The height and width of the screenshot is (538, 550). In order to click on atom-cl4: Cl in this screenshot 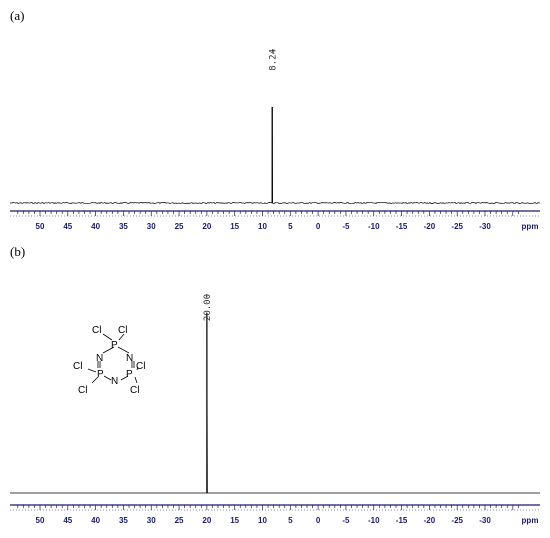, I will do `click(82, 390)`.